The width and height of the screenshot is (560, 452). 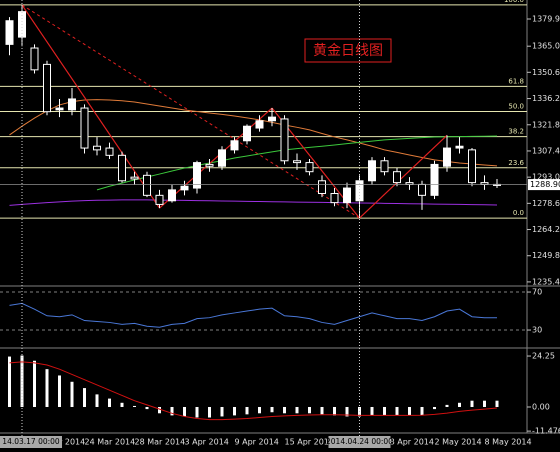 I want to click on x-tick-label: 24 Mar 2014, so click(x=110, y=442).